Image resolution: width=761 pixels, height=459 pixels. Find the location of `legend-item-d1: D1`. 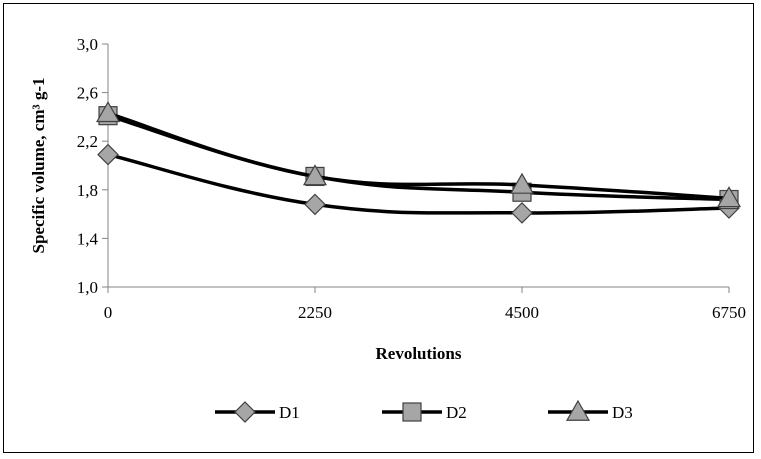

legend-item-d1: D1 is located at coordinates (257, 412).